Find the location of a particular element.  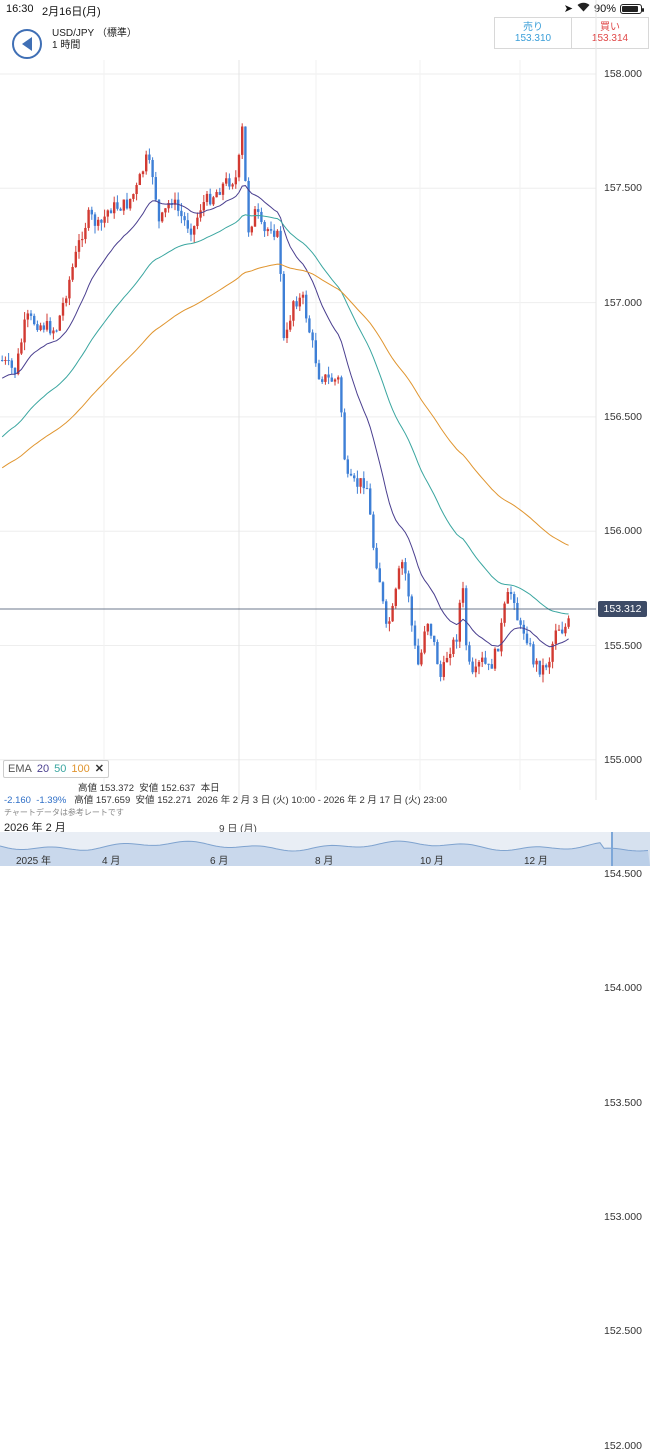

range-navigator is located at coordinates (325, 849).